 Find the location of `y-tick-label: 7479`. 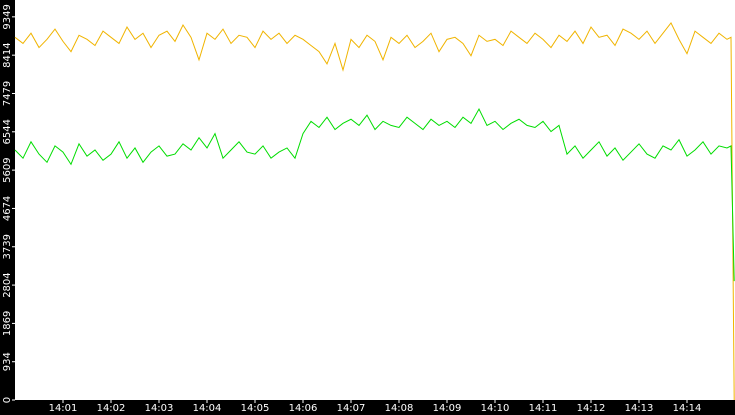

y-tick-label: 7479 is located at coordinates (7, 93).